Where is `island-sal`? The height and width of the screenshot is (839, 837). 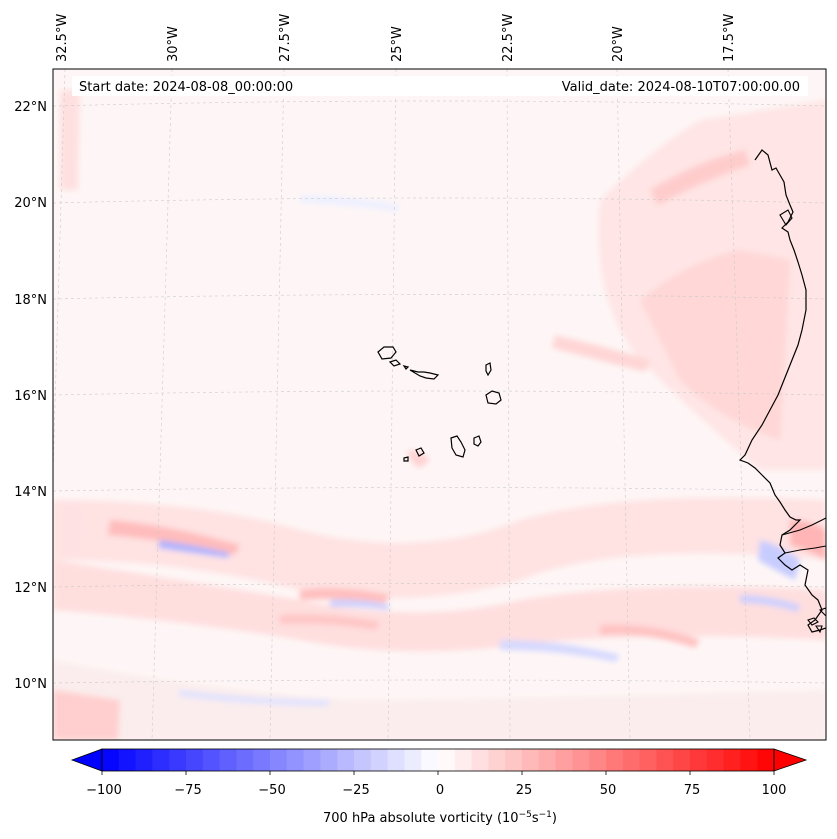 island-sal is located at coordinates (488, 369).